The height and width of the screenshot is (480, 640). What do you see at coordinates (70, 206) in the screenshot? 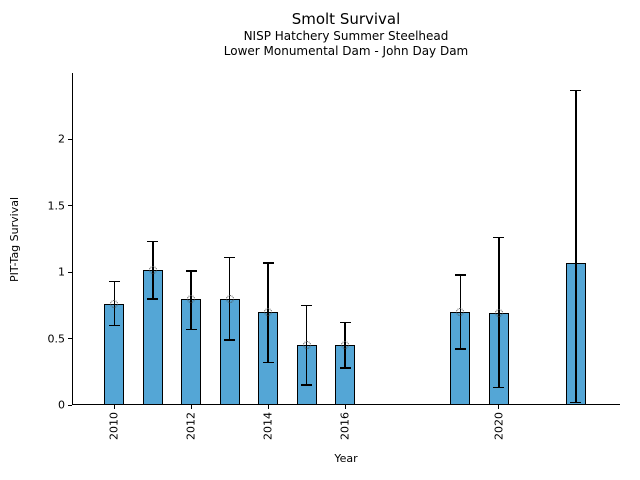
I see `y-tick-1.5` at bounding box center [70, 206].